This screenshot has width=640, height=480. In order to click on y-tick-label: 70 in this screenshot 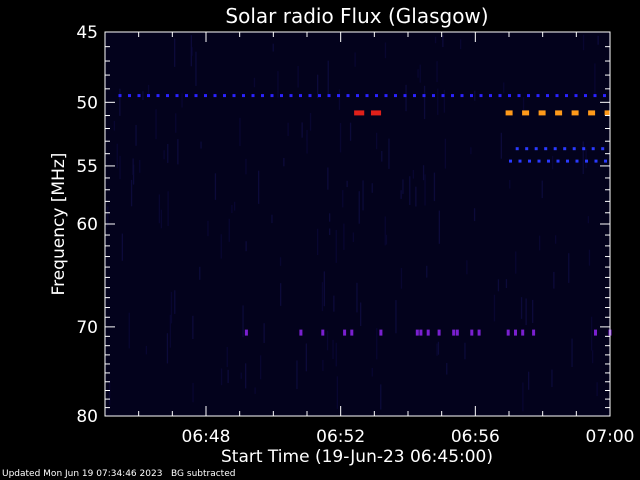, I will do `click(87, 328)`.